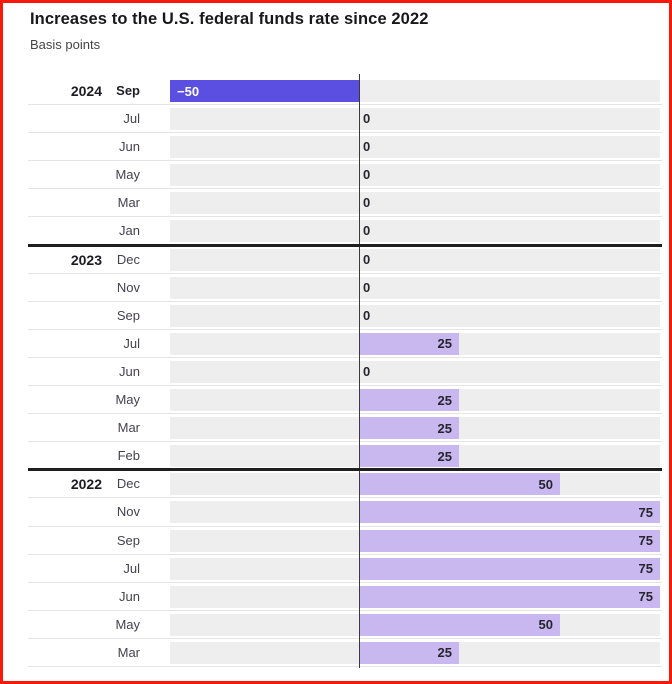 This screenshot has width=672, height=684. Describe the element at coordinates (188, 91) in the screenshot. I see `value-label: −50` at that location.